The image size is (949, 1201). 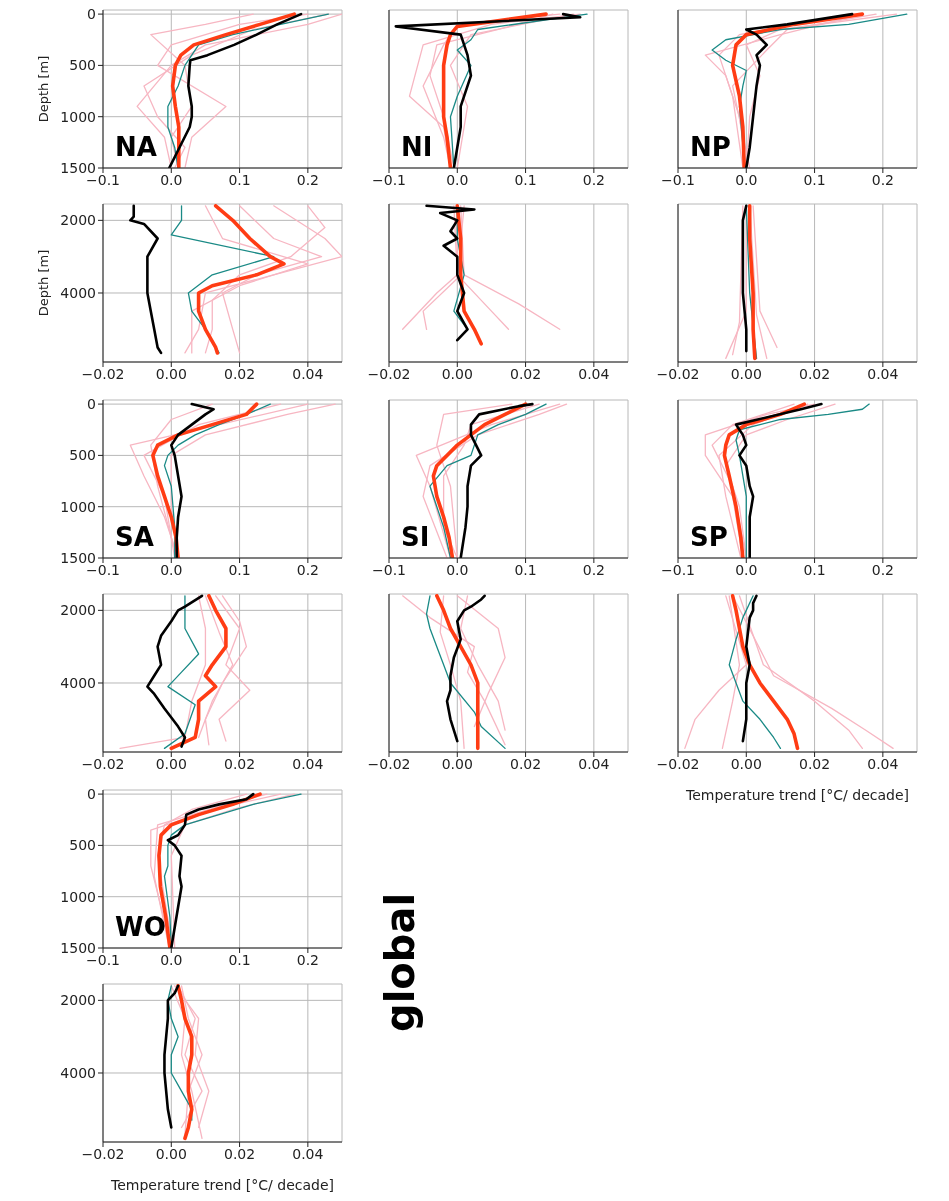 I want to click on annotation: NI, so click(x=417, y=147).